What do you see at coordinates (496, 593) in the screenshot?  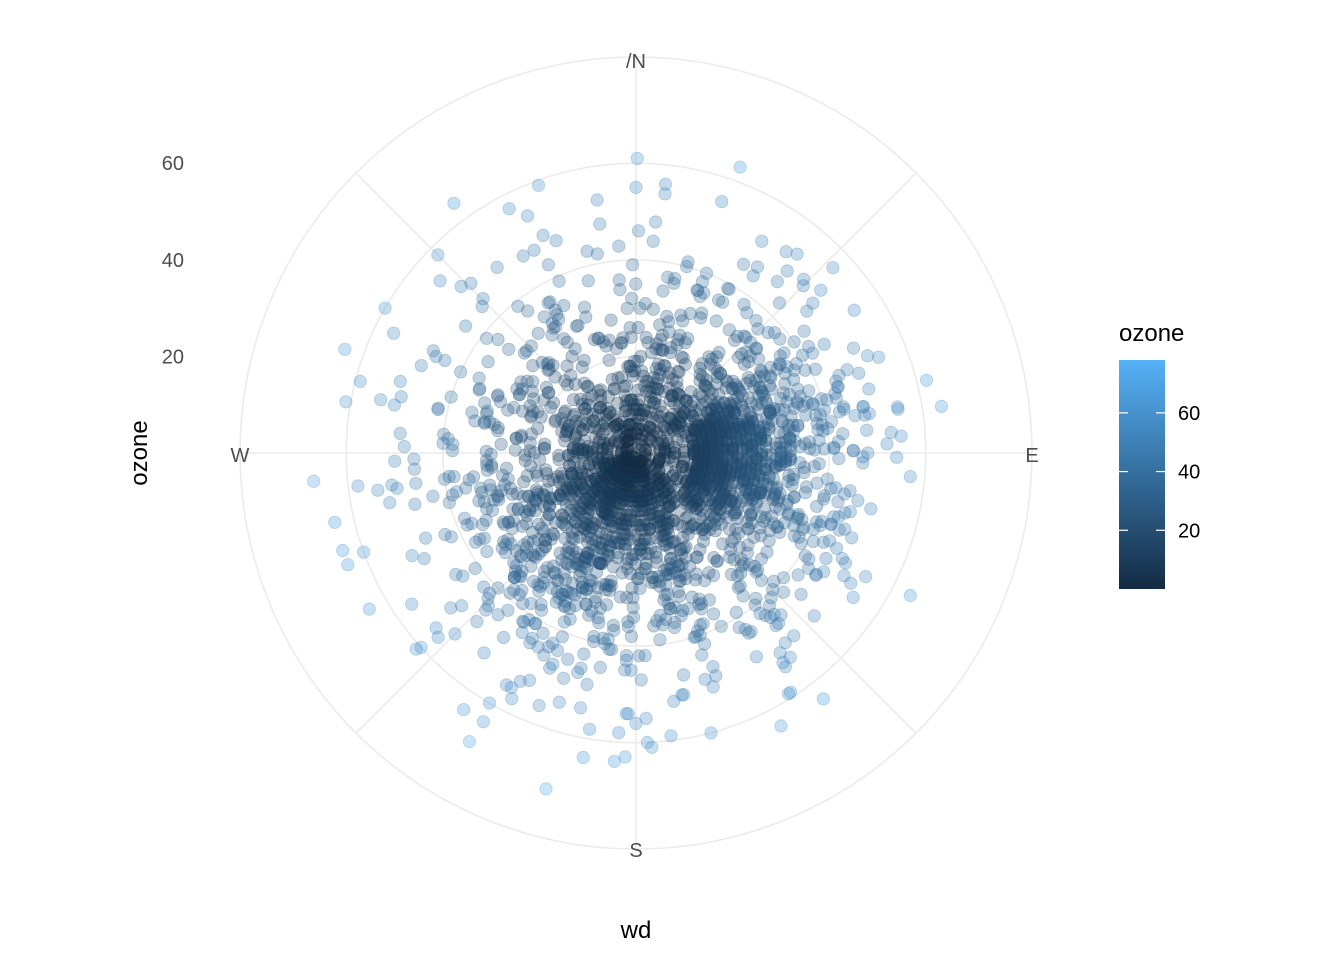 I see `grid-spoke` at bounding box center [496, 593].